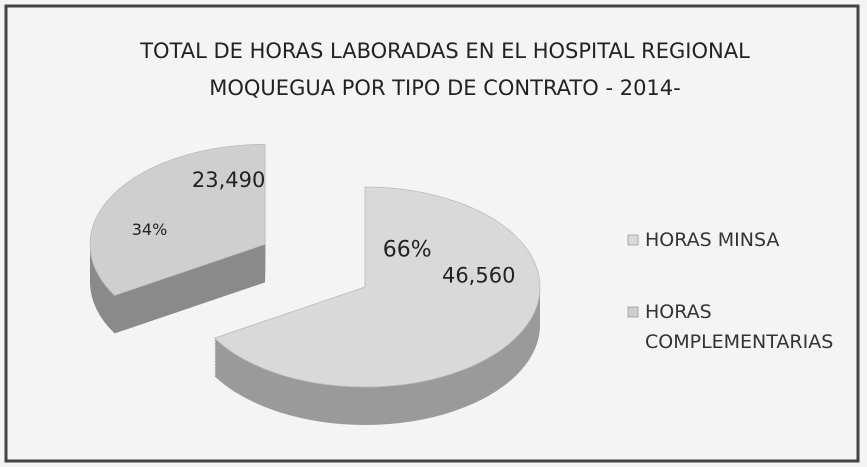  Describe the element at coordinates (444, 88) in the screenshot. I see `chart-subtitle: MOQUEGUA POR TIPO DE CONTRATO - 2014-` at that location.